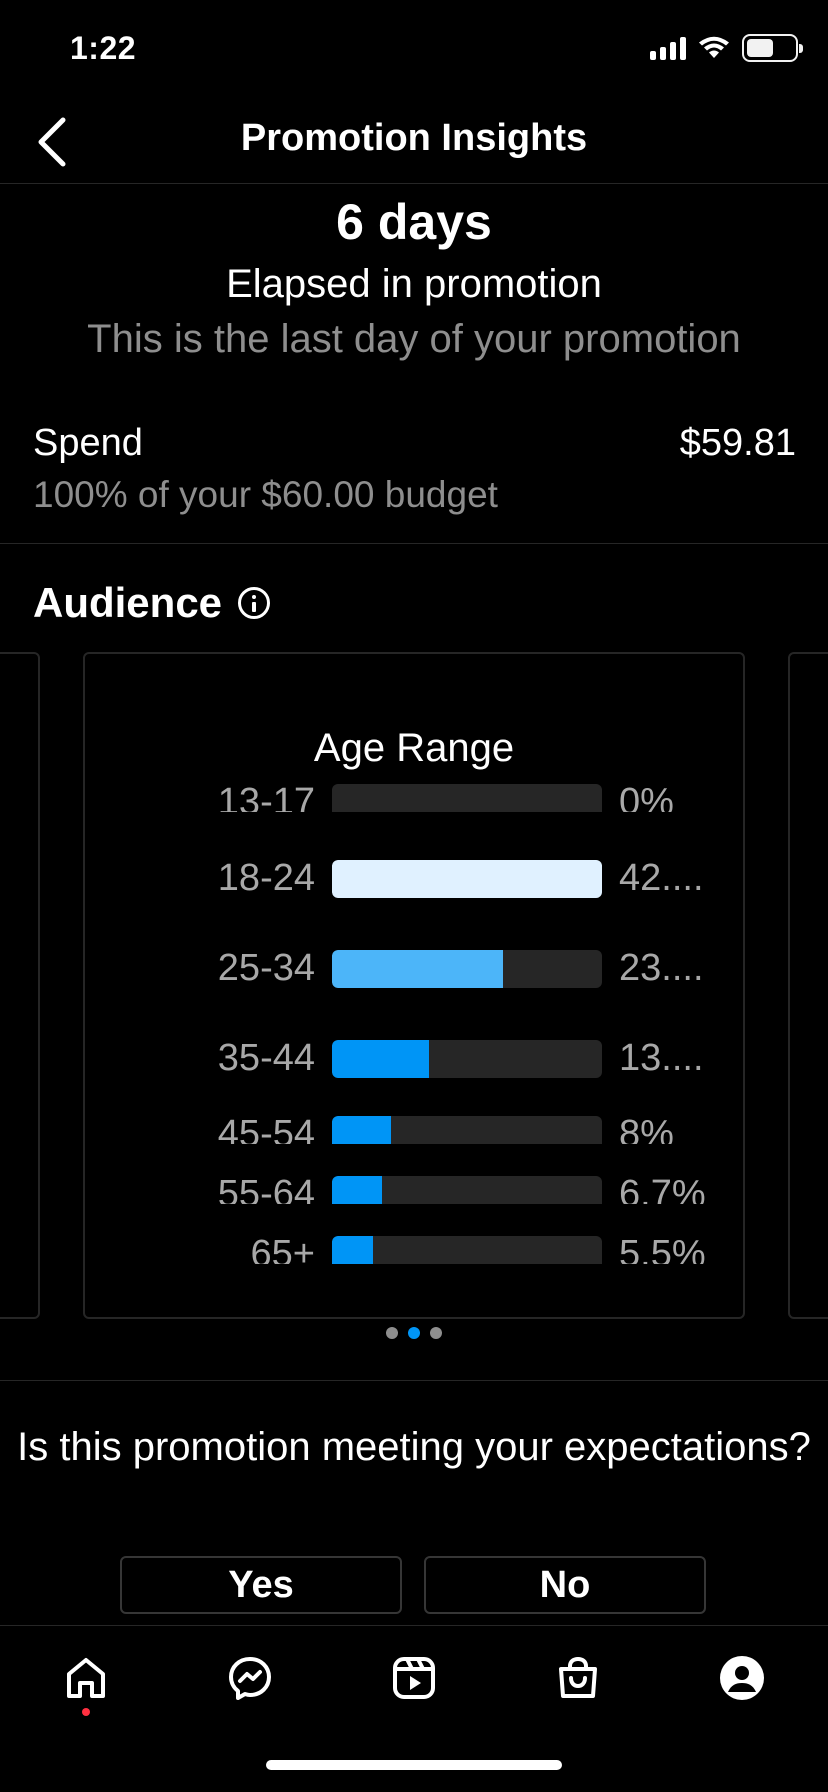 Image resolution: width=828 pixels, height=1792 pixels. I want to click on spend-budget-text: 100% of your $60.00 budget, so click(265, 494).